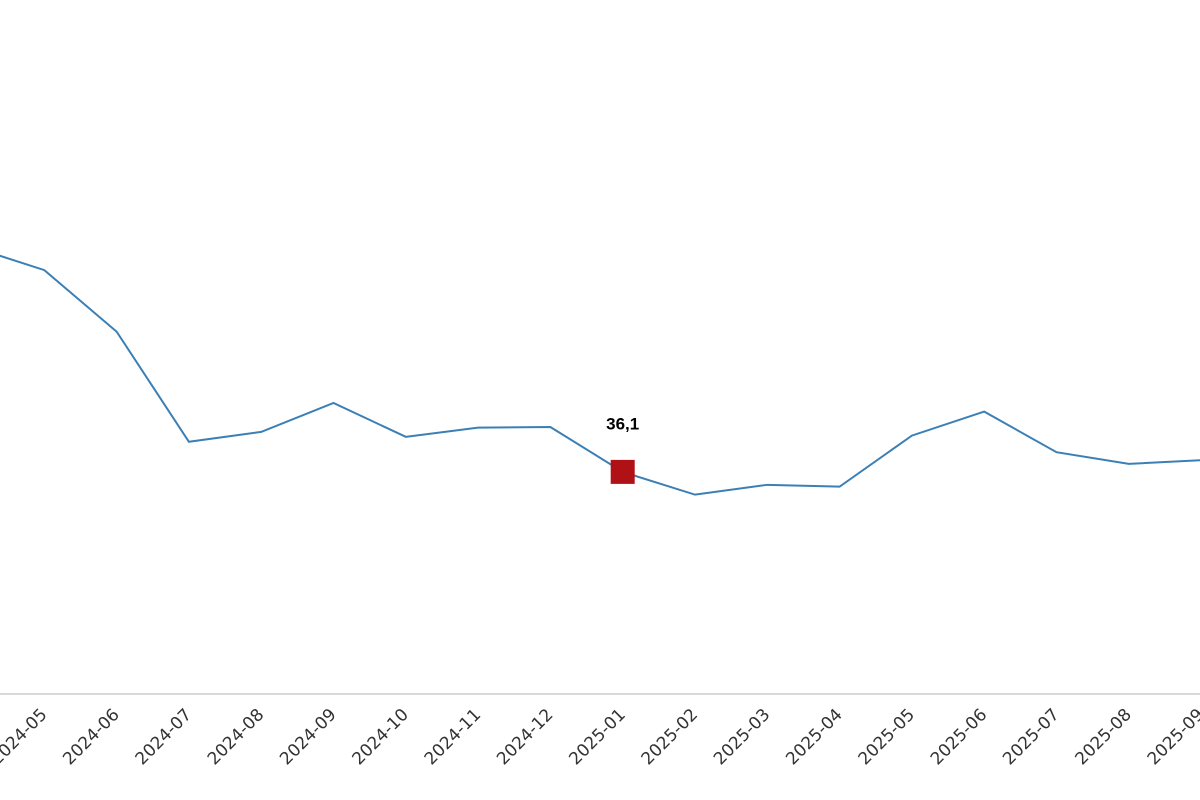  Describe the element at coordinates (959, 737) in the screenshot. I see `x-tick-label: 2025-06` at that location.